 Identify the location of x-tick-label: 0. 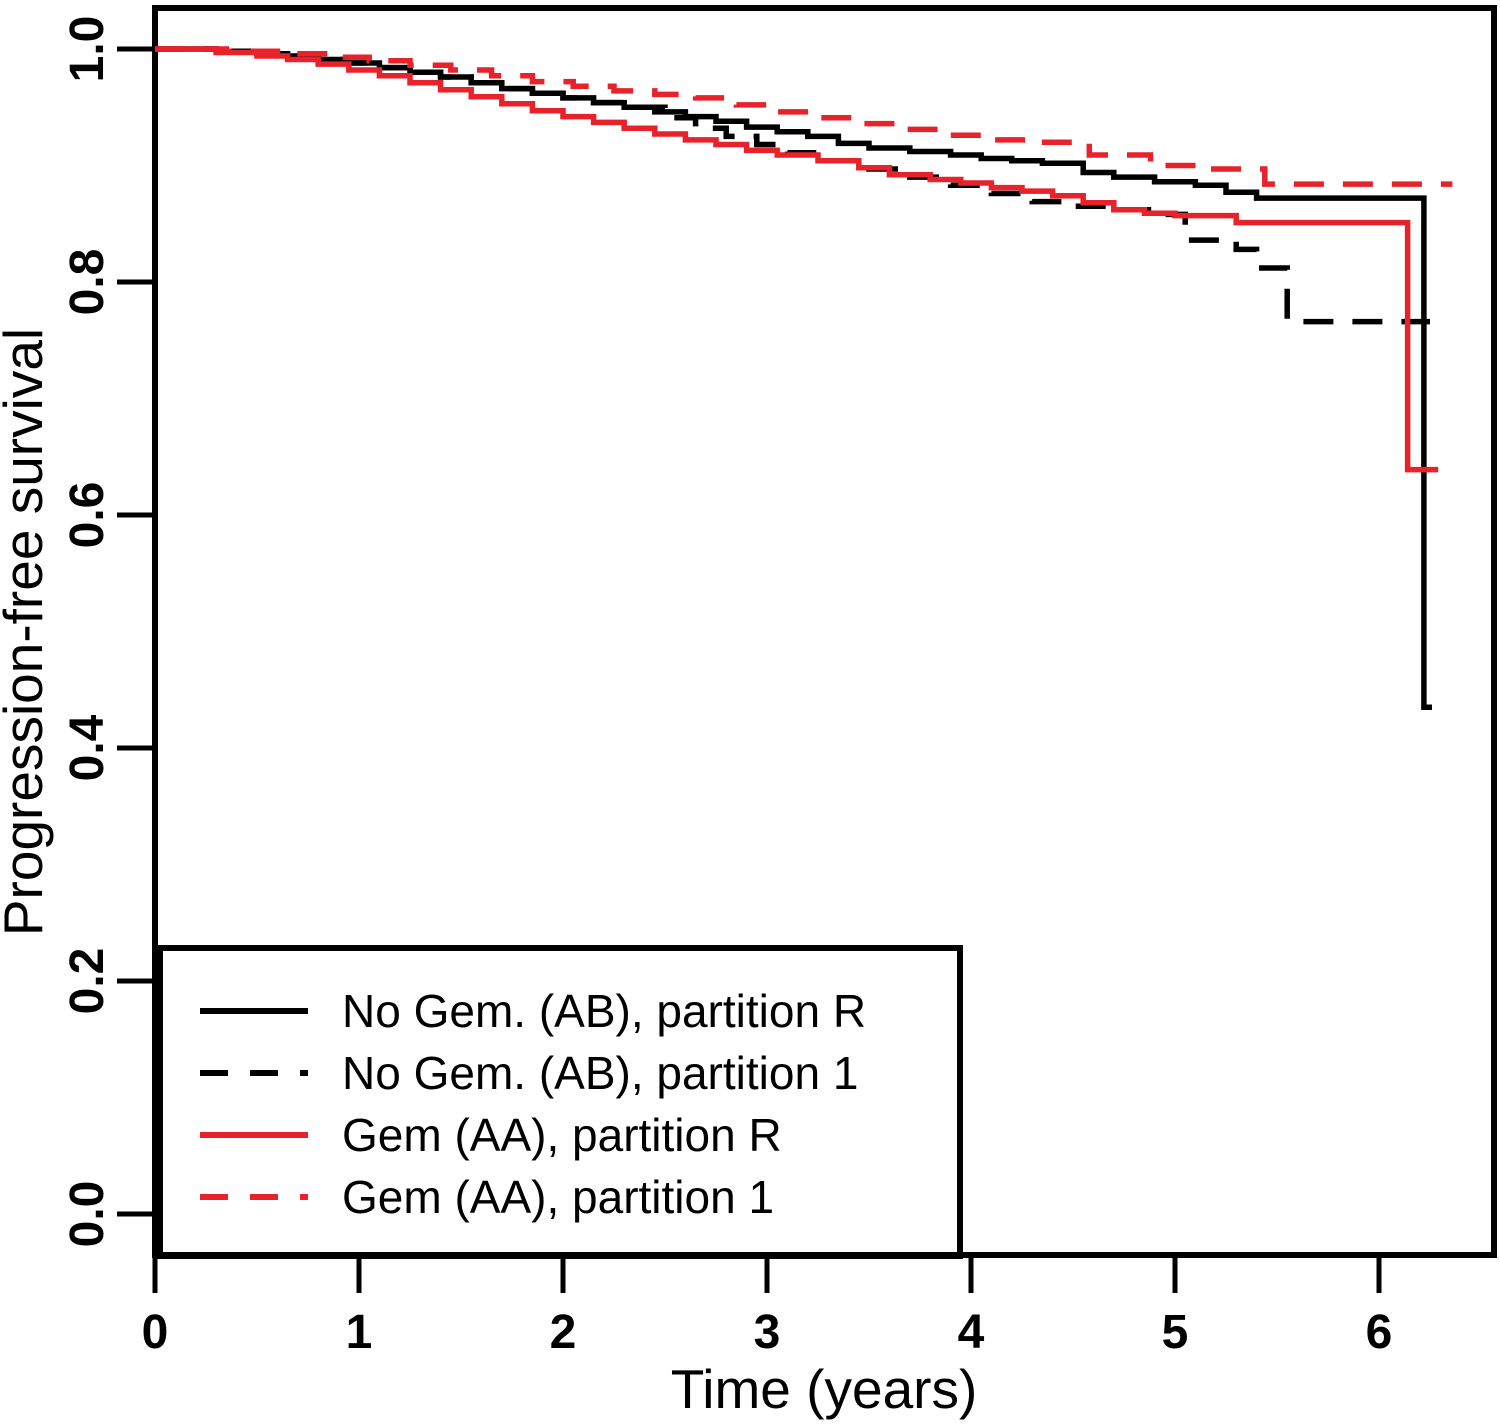
(155, 1332).